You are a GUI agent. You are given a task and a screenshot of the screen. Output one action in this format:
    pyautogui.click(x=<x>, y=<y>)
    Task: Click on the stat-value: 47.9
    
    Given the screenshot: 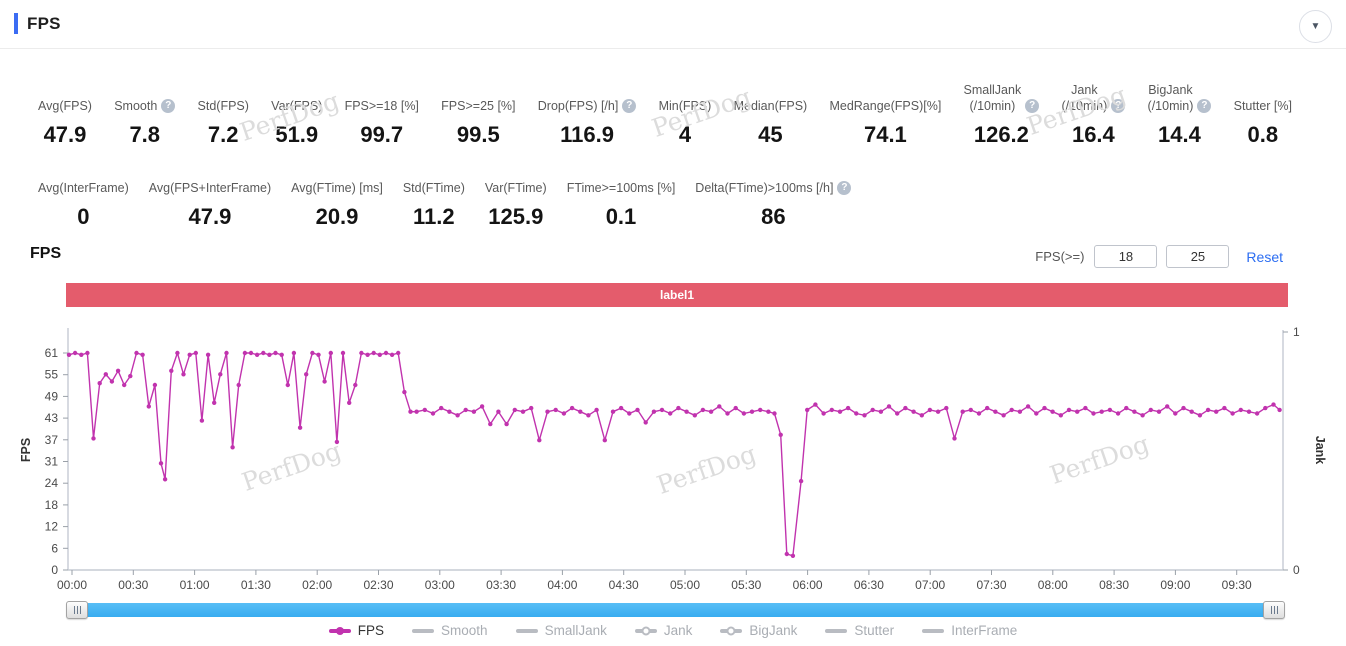 What is the action you would take?
    pyautogui.click(x=210, y=216)
    